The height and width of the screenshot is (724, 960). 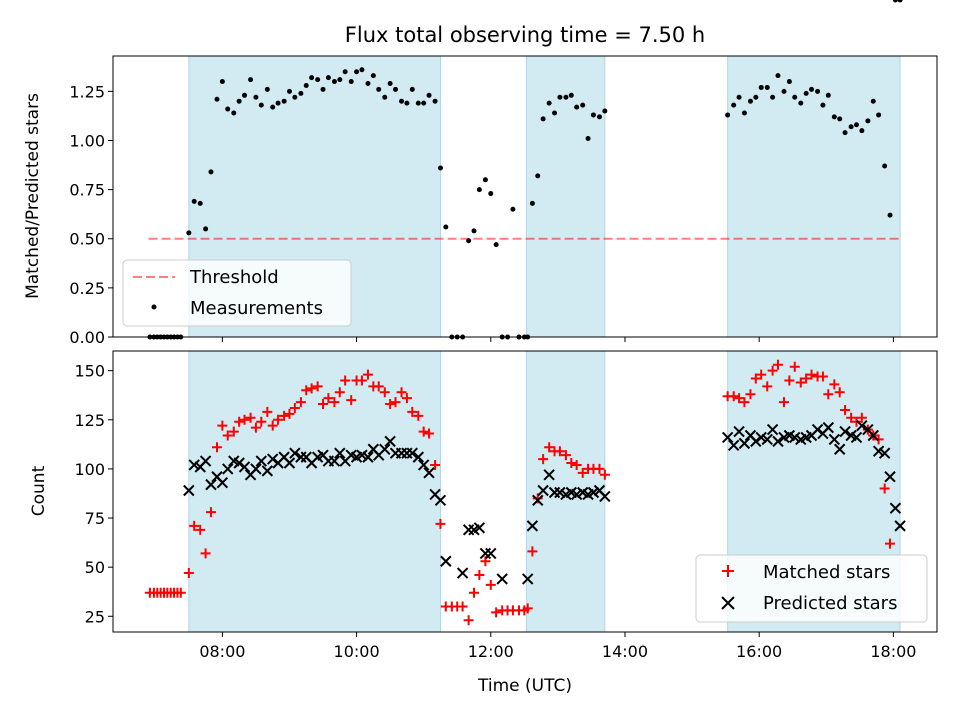 I want to click on bottom-y-tick-label: 25, so click(x=95, y=616).